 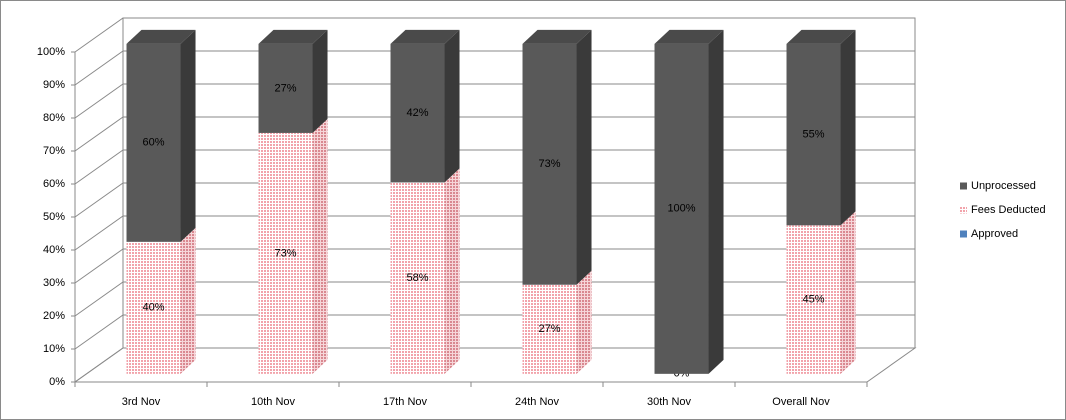 What do you see at coordinates (1008, 210) in the screenshot?
I see `legend-label: Fees Deducted` at bounding box center [1008, 210].